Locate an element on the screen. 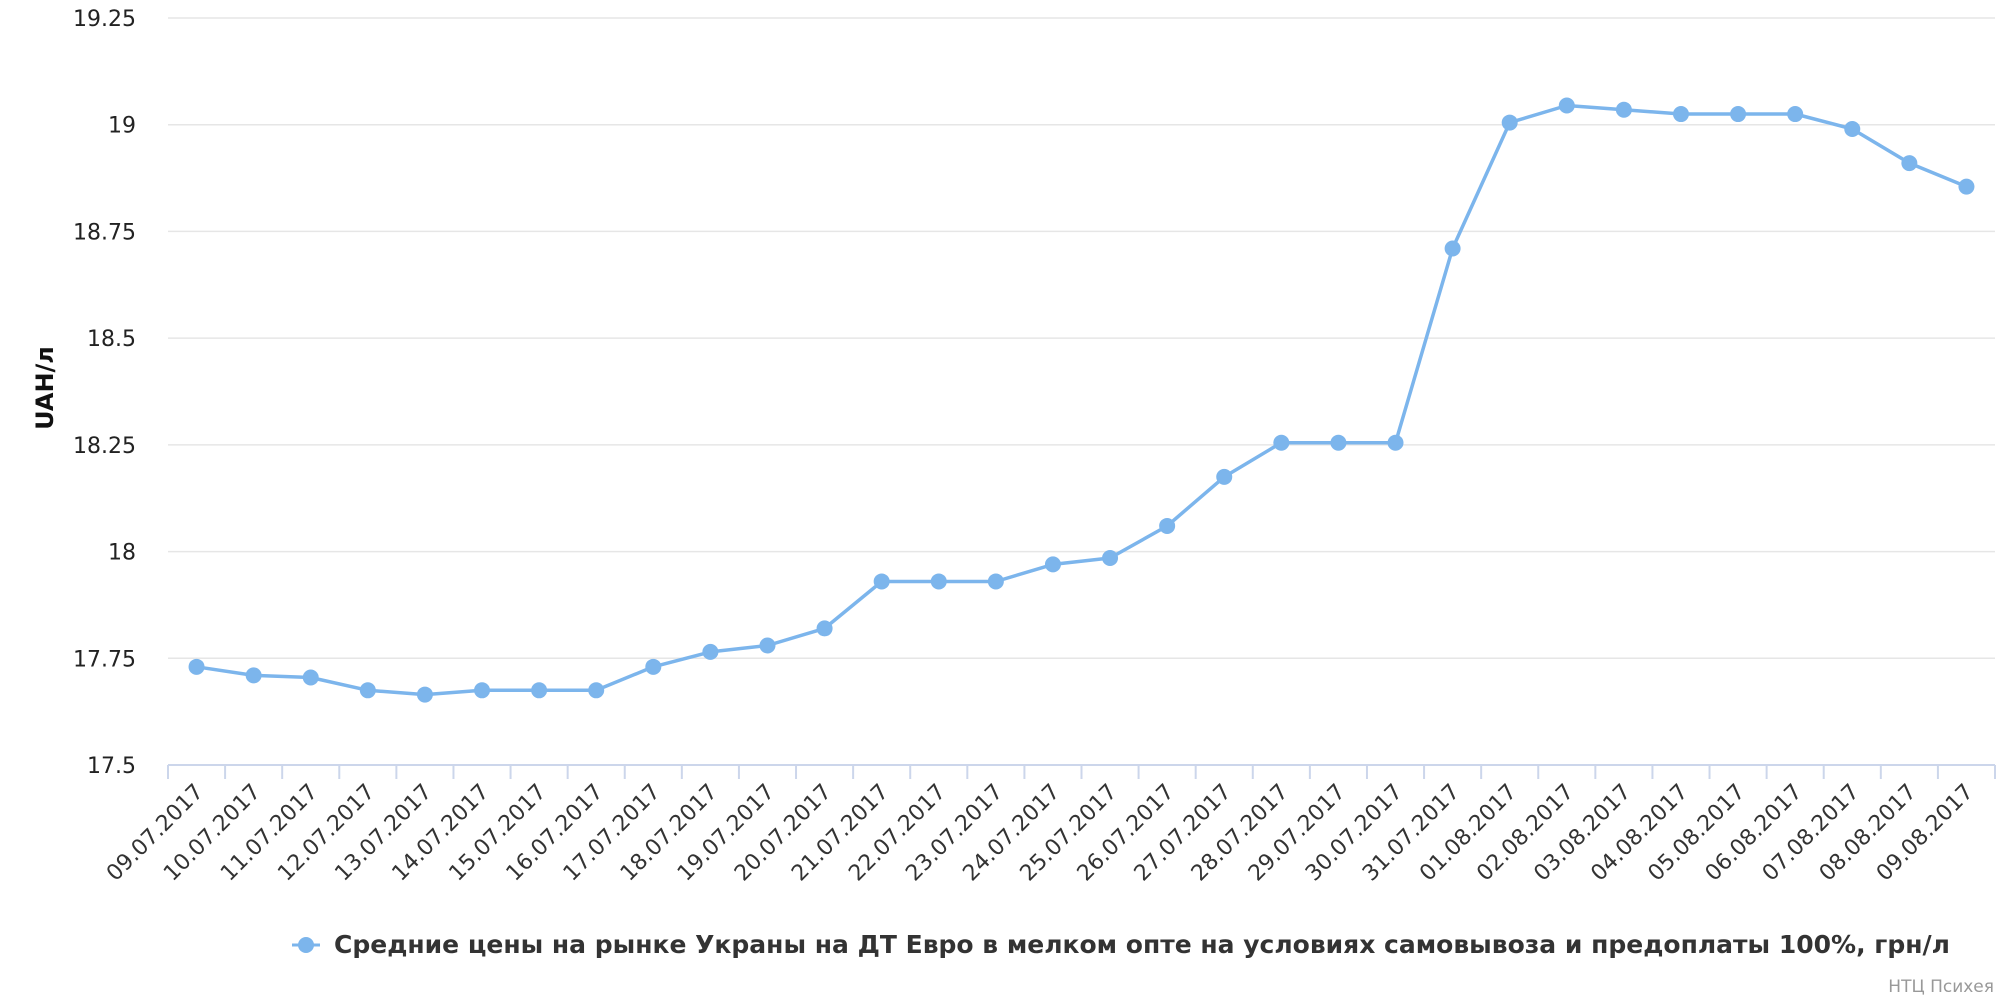 Image resolution: width=2000 pixels, height=1004 pixels. y-tick-label: 18.25 is located at coordinates (104, 446).